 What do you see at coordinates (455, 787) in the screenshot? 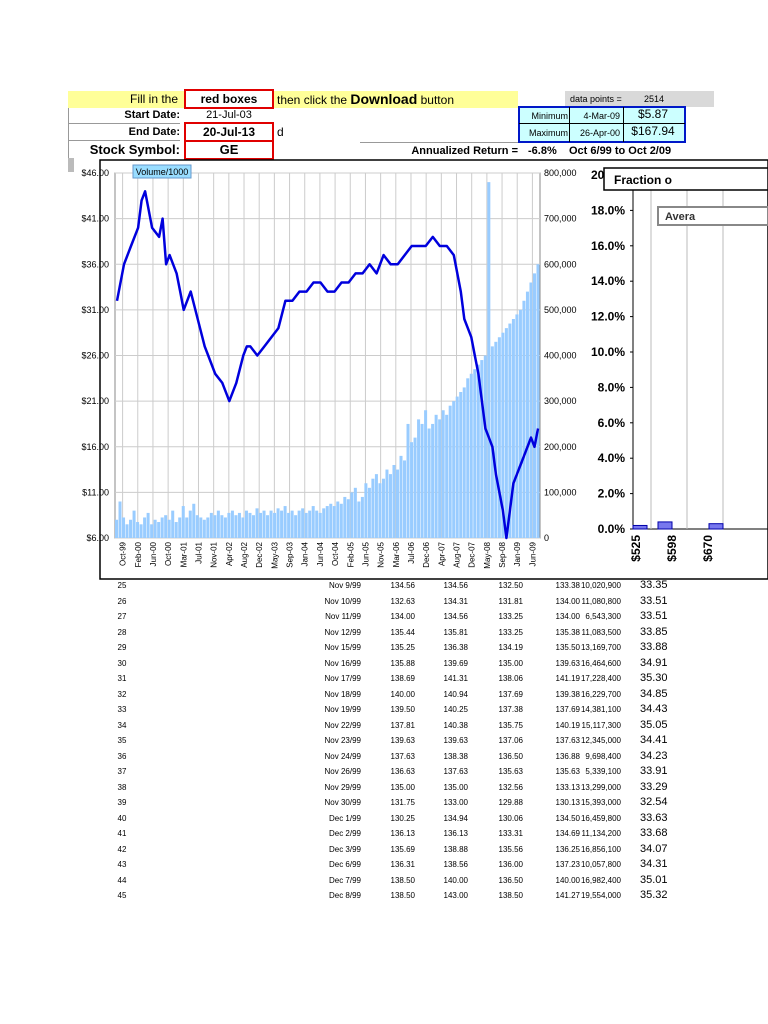
I see `table-cell: 135.00` at bounding box center [455, 787].